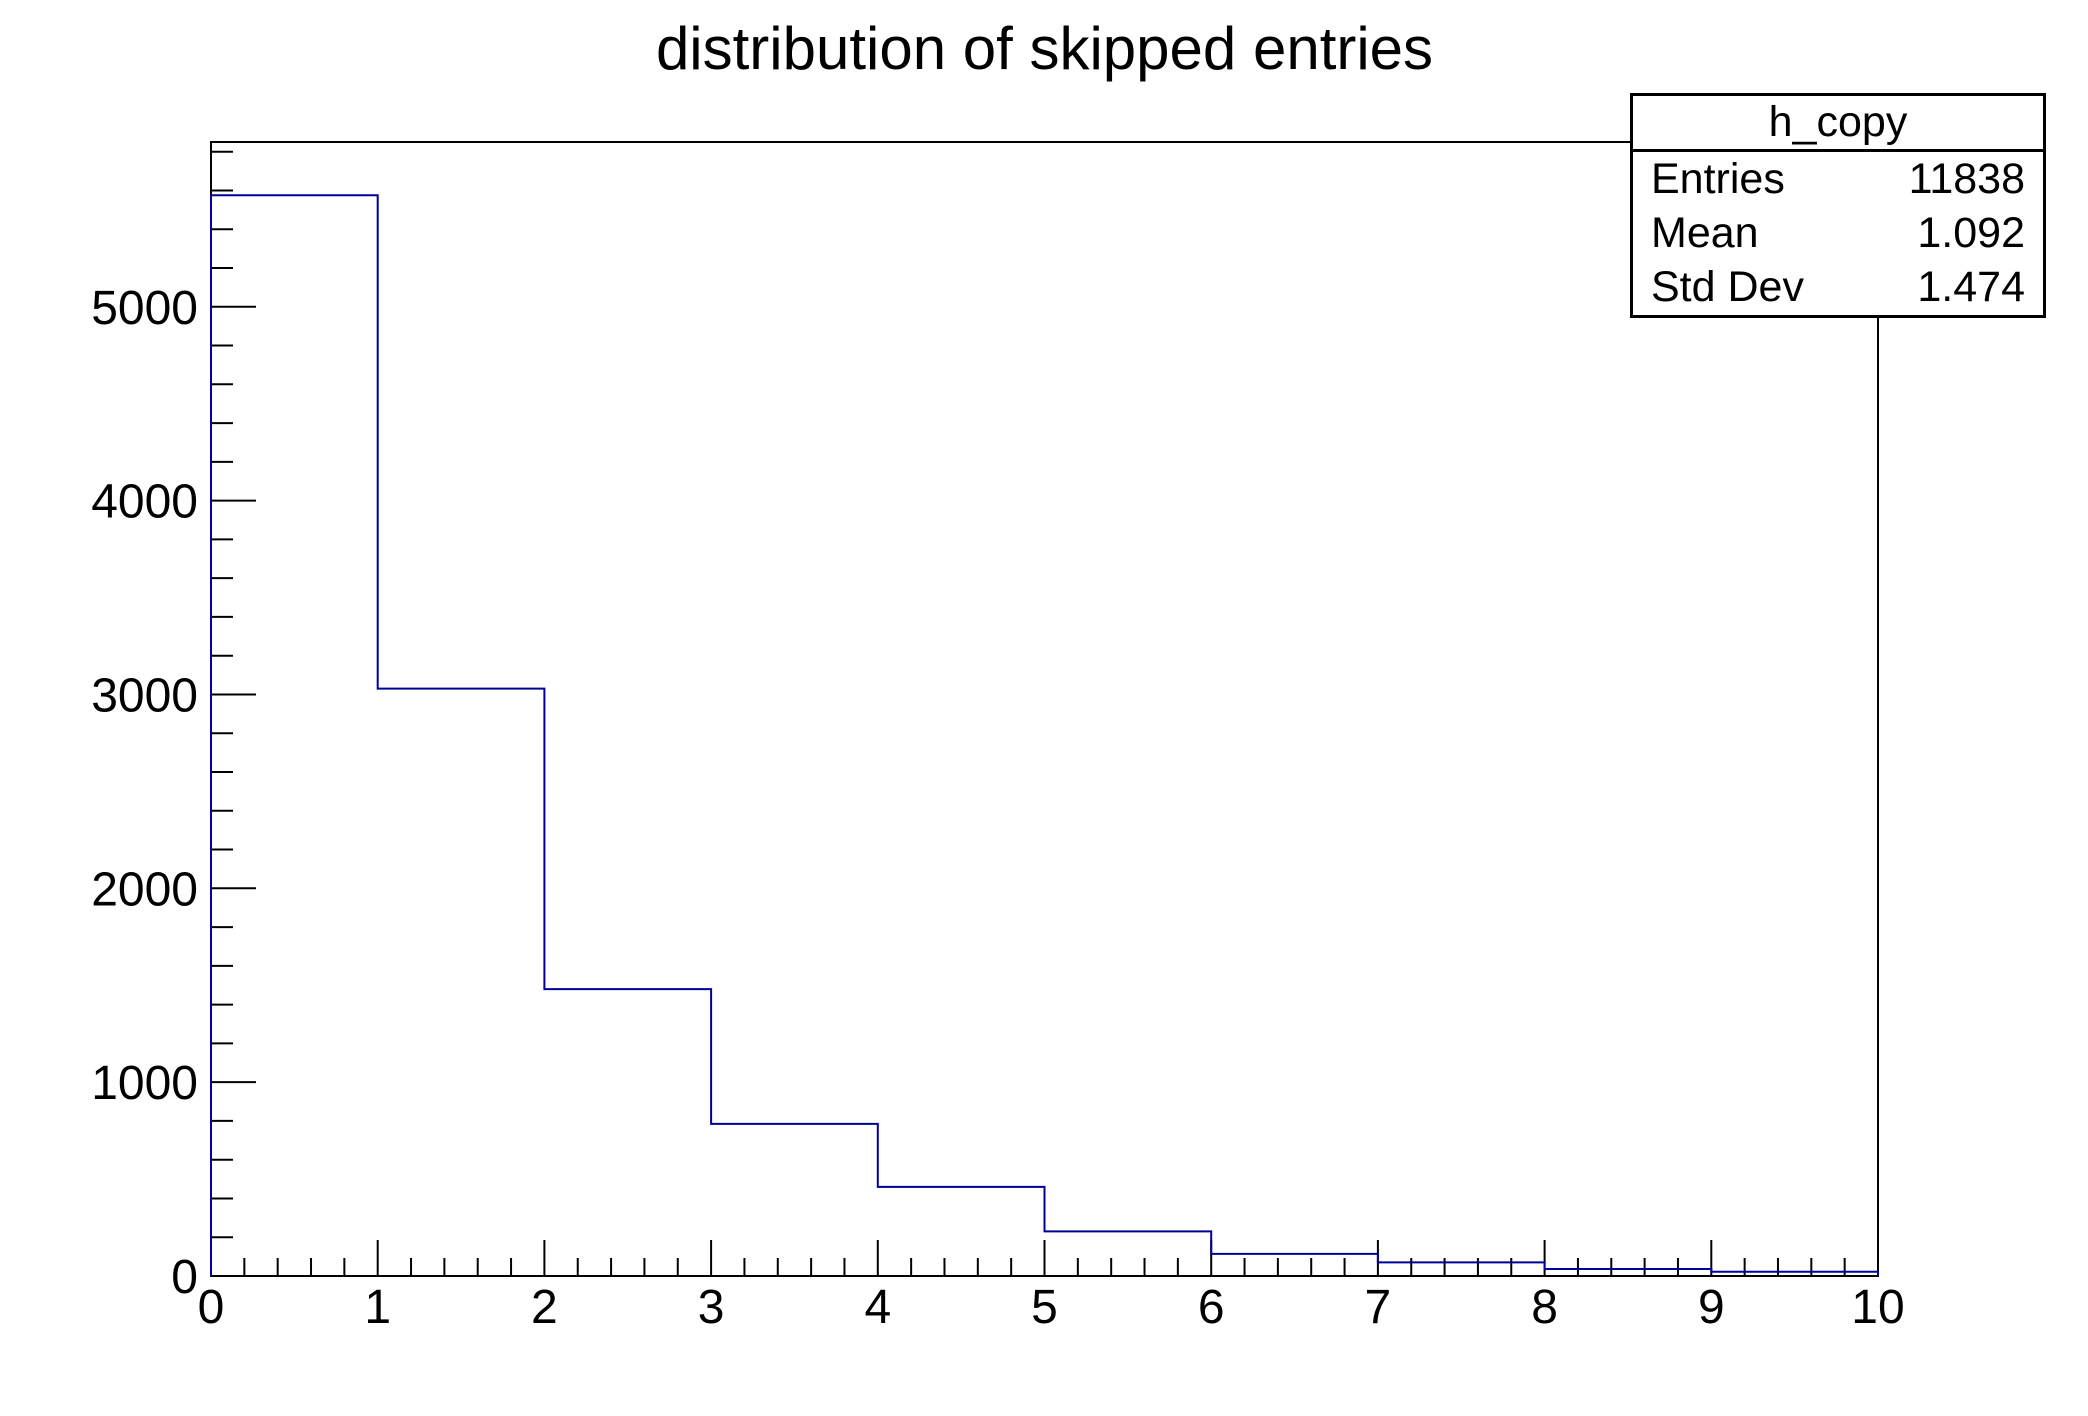 The height and width of the screenshot is (1416, 2088). Describe the element at coordinates (377, 1307) in the screenshot. I see `x-tick-label: 1` at that location.